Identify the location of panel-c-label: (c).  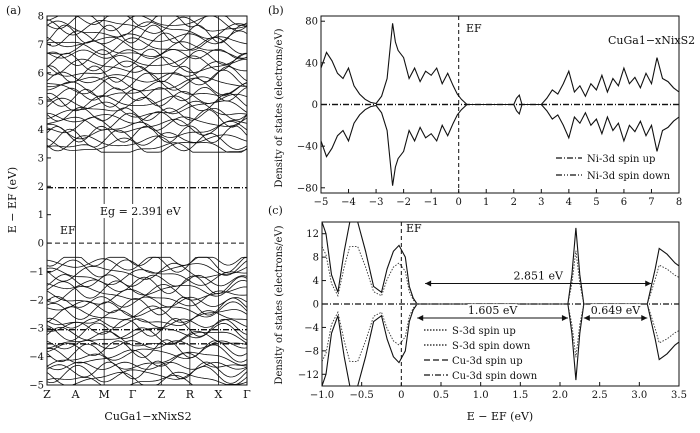
(275, 210).